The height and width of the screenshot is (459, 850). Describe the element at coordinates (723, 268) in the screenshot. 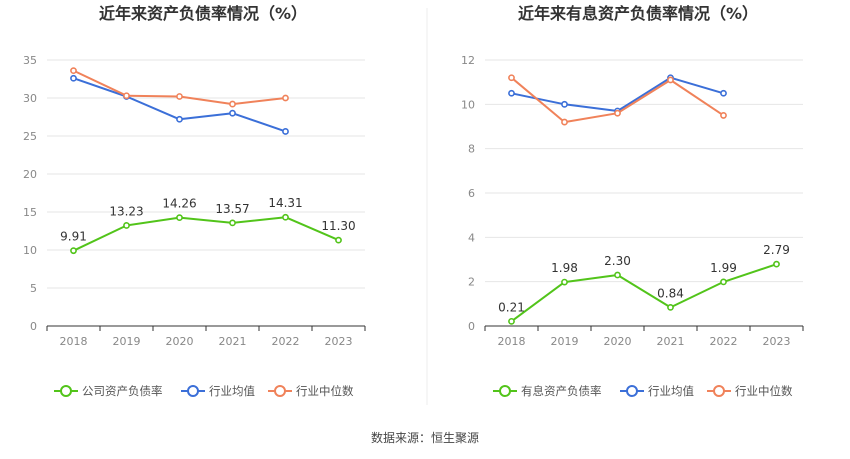

I see `data-label: 1.99` at that location.